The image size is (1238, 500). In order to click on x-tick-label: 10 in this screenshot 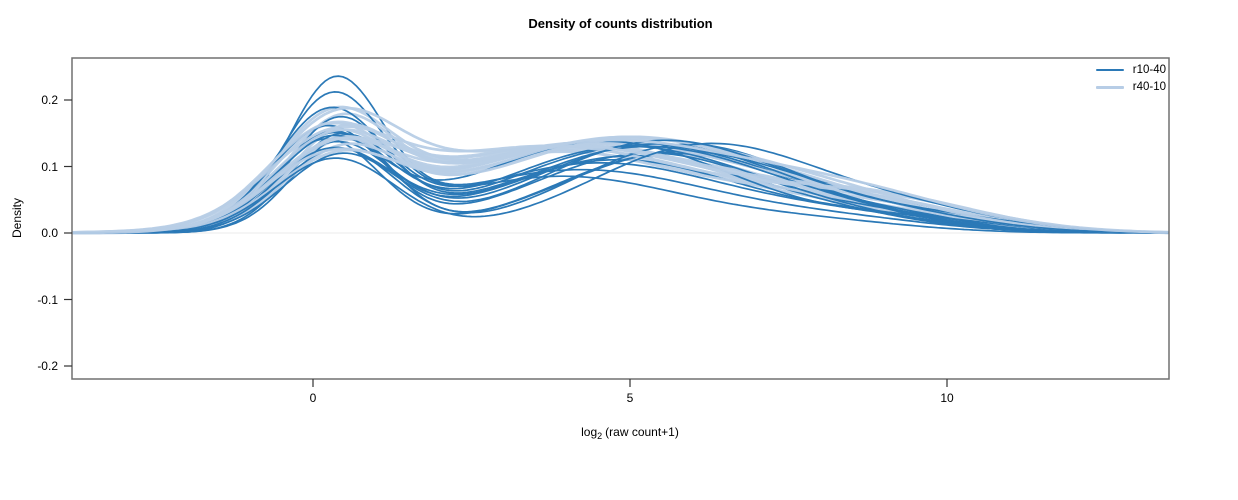, I will do `click(947, 398)`.